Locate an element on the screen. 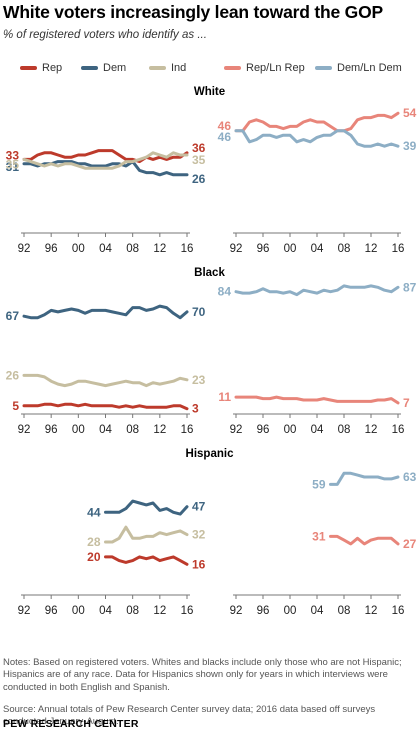 The image size is (419, 732). x-tick-label-hispanic-party-08: 08 is located at coordinates (132, 611).